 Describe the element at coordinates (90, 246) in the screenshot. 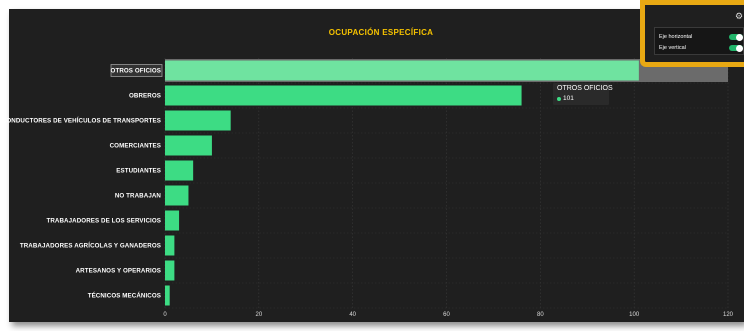

I see `category-label-7: TRABAJADORES AGRÍCOLAS Y GANADEROS` at that location.